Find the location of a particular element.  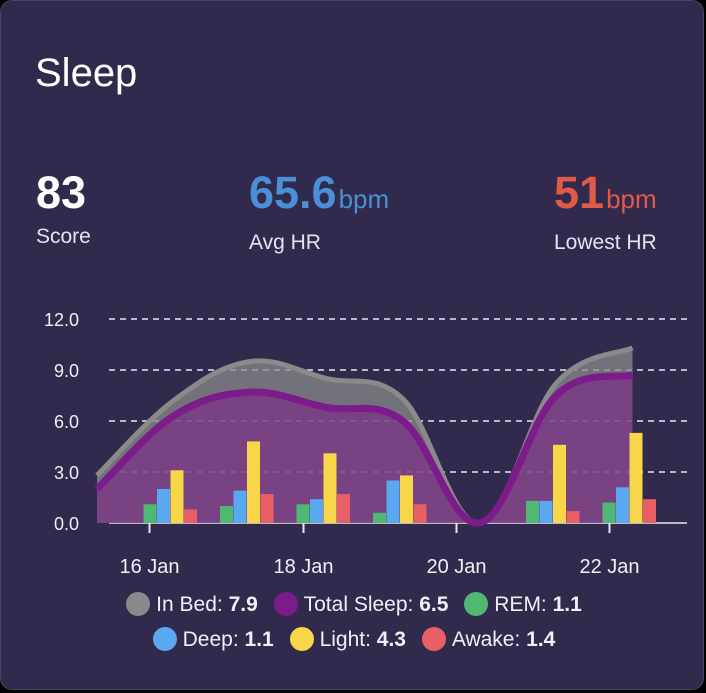

legend-value: 1.4 is located at coordinates (541, 639).